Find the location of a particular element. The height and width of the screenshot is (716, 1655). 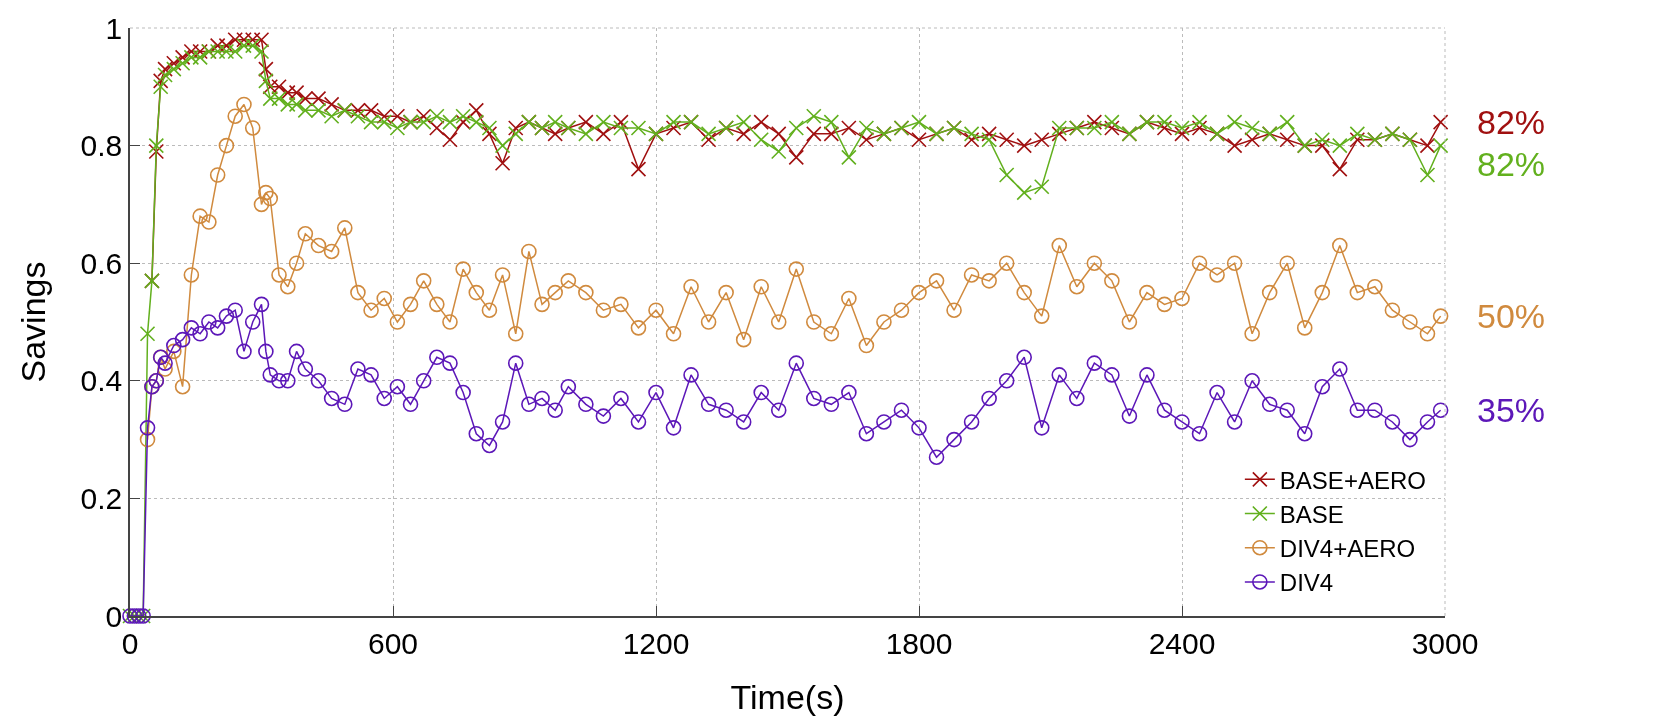

y-tick-label: 1 is located at coordinates (114, 28).